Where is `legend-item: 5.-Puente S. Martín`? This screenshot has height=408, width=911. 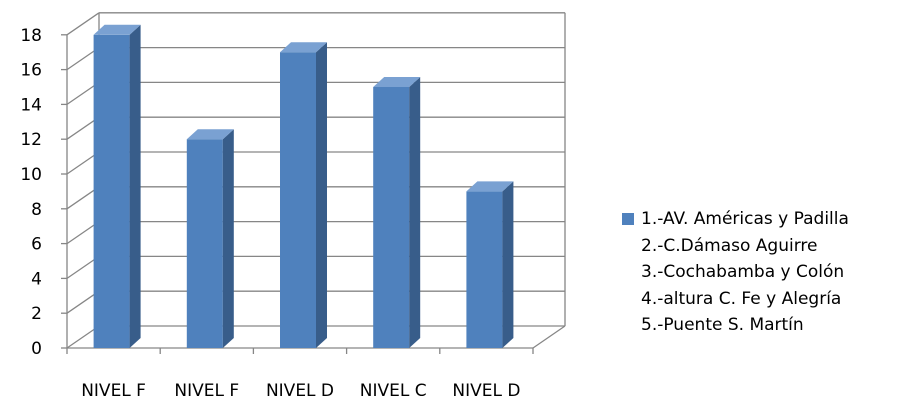 legend-item: 5.-Puente S. Martín is located at coordinates (734, 325).